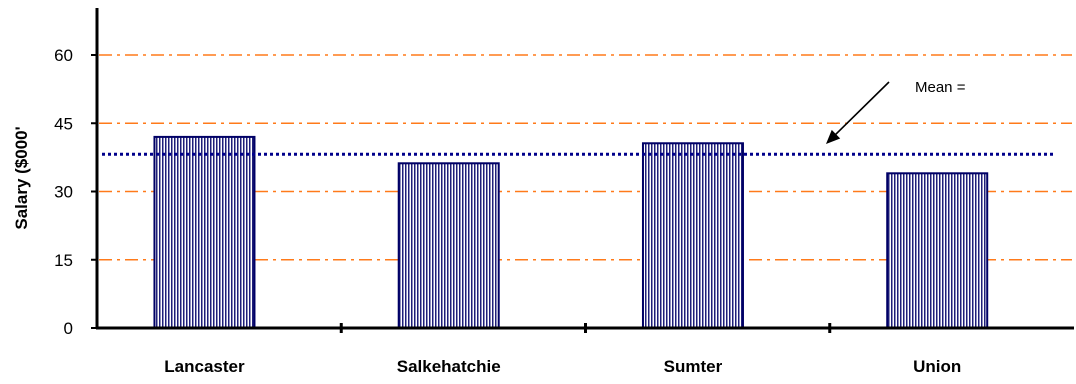 Image resolution: width=1076 pixels, height=384 pixels. I want to click on x-category-label: Sumter, so click(693, 366).